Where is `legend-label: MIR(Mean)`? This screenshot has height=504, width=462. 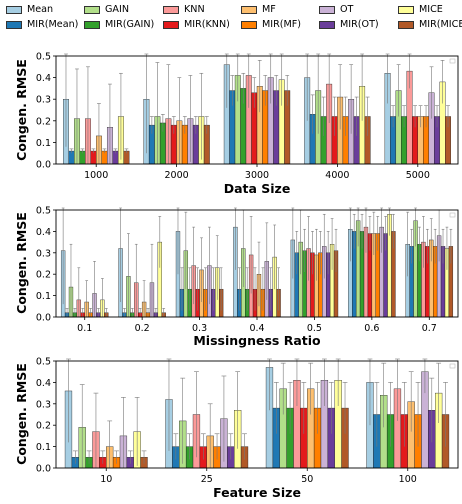
legend-label: MIR(Mean) is located at coordinates (53, 24).